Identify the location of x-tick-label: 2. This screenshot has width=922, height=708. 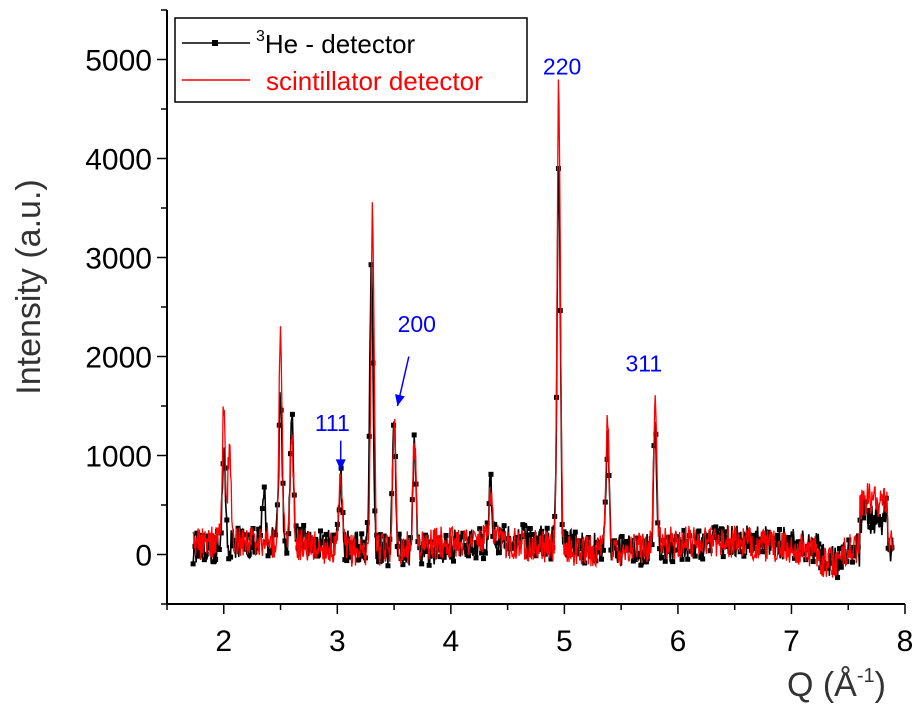
(223, 641).